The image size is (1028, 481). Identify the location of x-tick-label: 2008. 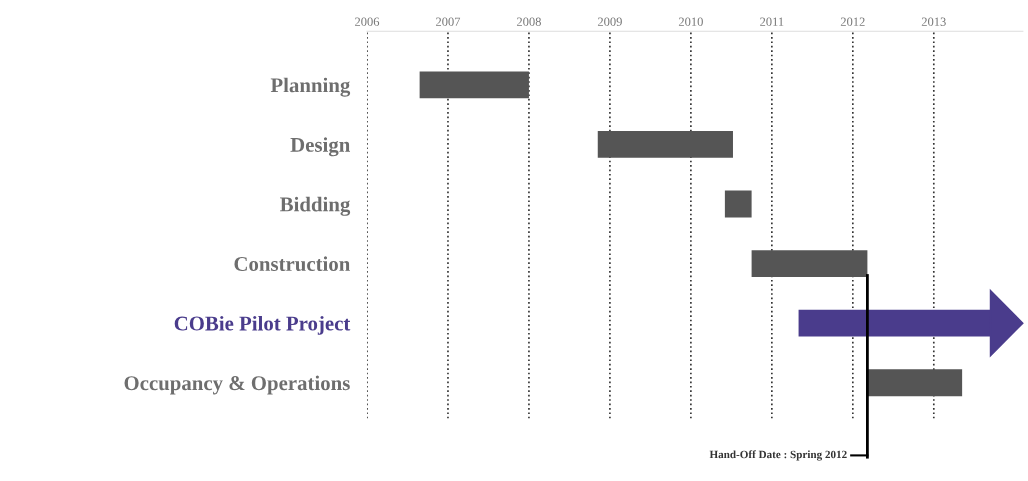
(528, 21).